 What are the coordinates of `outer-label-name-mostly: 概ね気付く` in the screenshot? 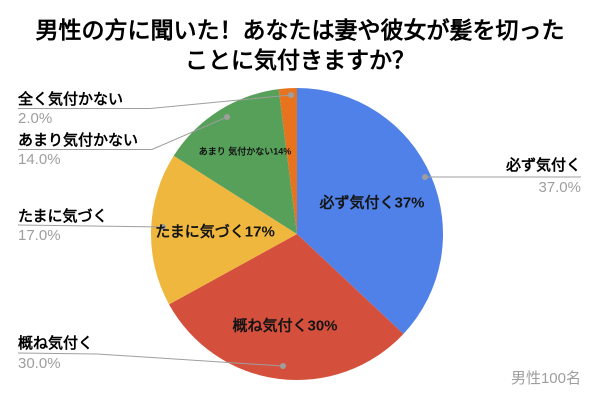 It's located at (56, 343).